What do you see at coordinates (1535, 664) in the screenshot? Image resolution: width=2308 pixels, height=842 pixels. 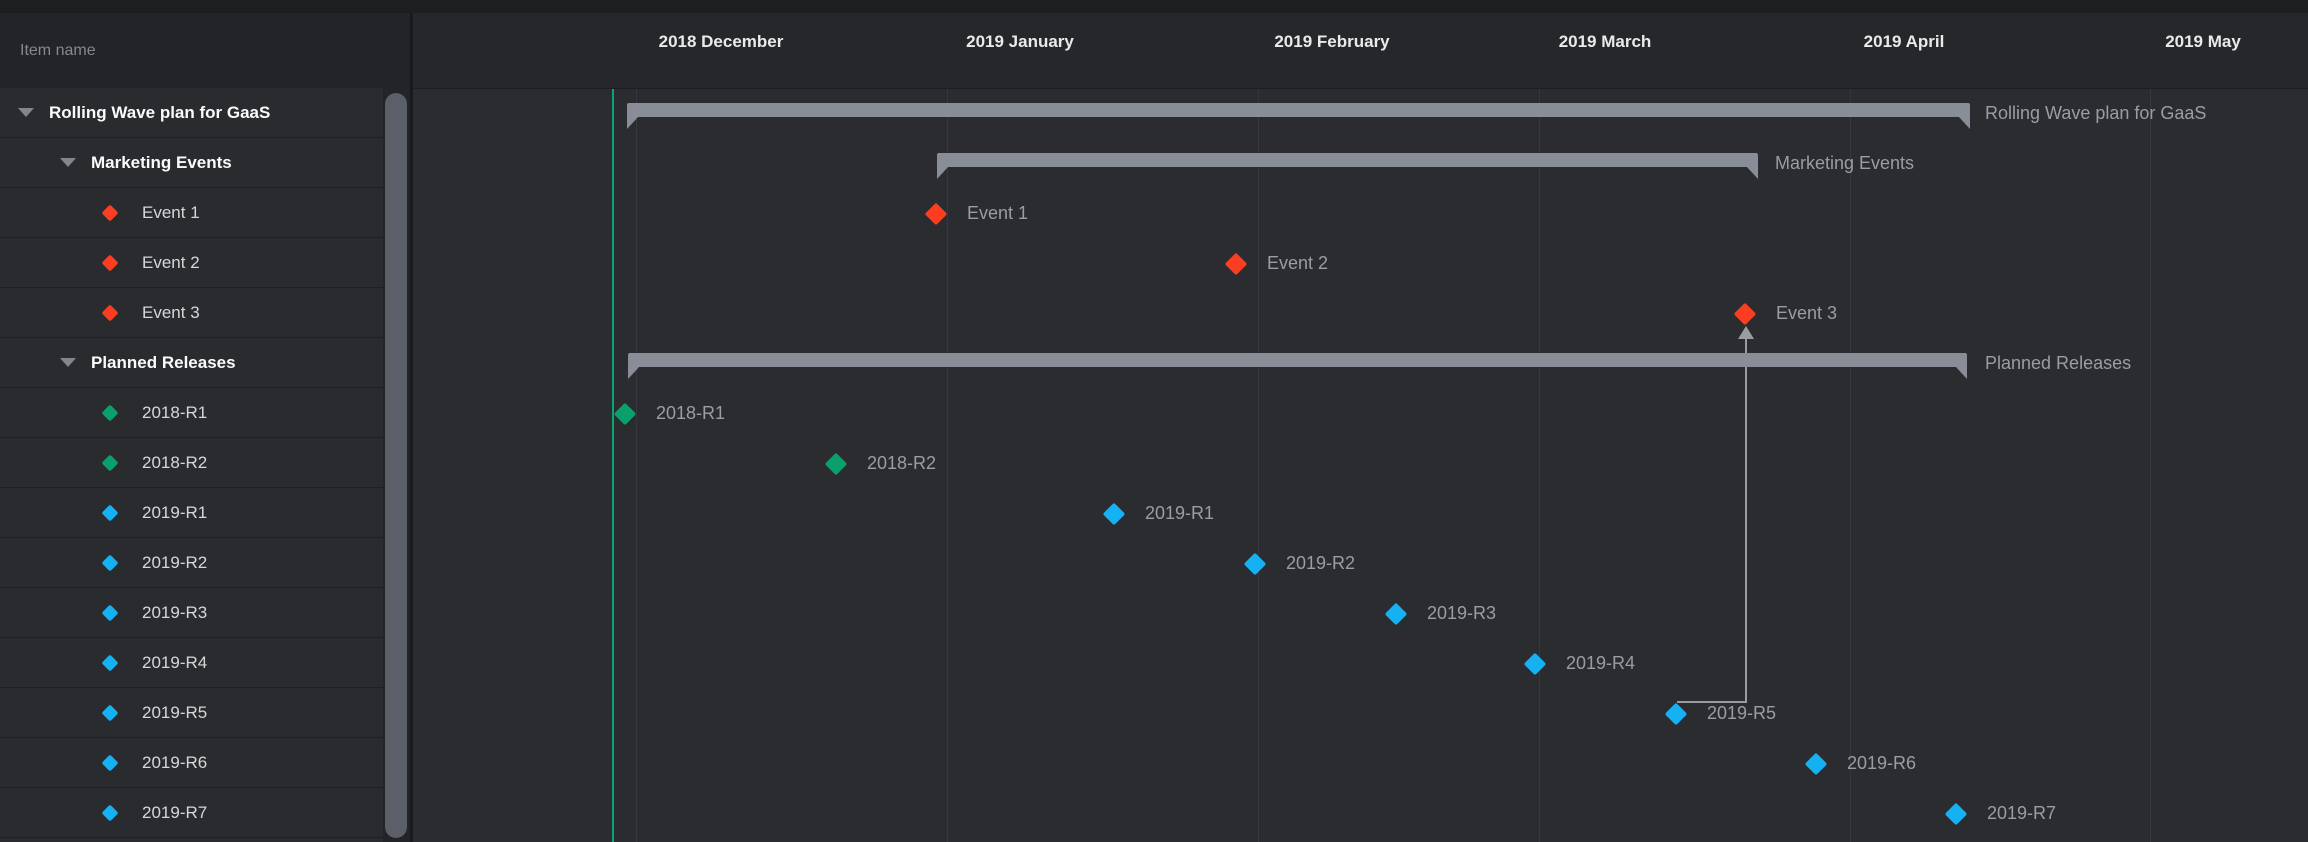 I see `chart-milestone-2019-r4` at bounding box center [1535, 664].